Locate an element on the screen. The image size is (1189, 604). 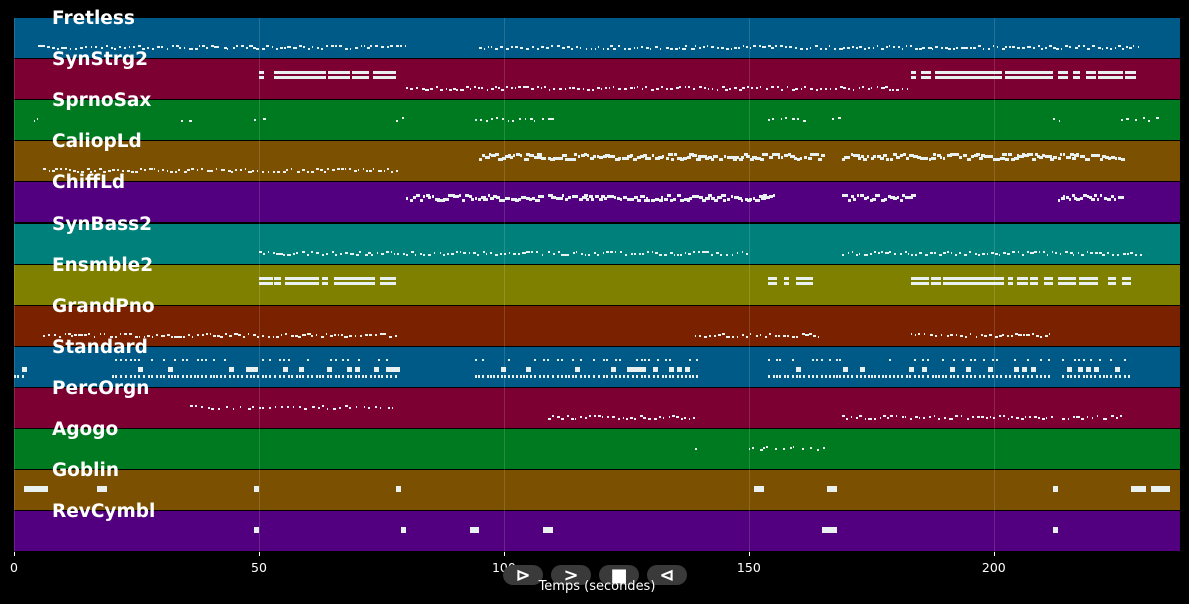
forward-button: > is located at coordinates (571, 575).